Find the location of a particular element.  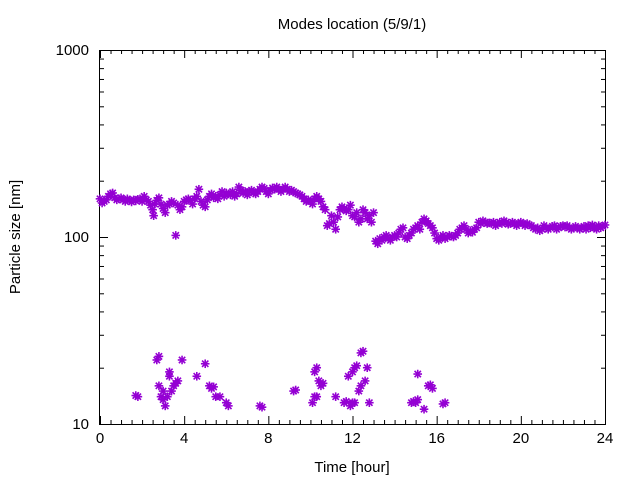

x-tick-labels: 0 4 8 12 16 20 24 is located at coordinates (355, 438).